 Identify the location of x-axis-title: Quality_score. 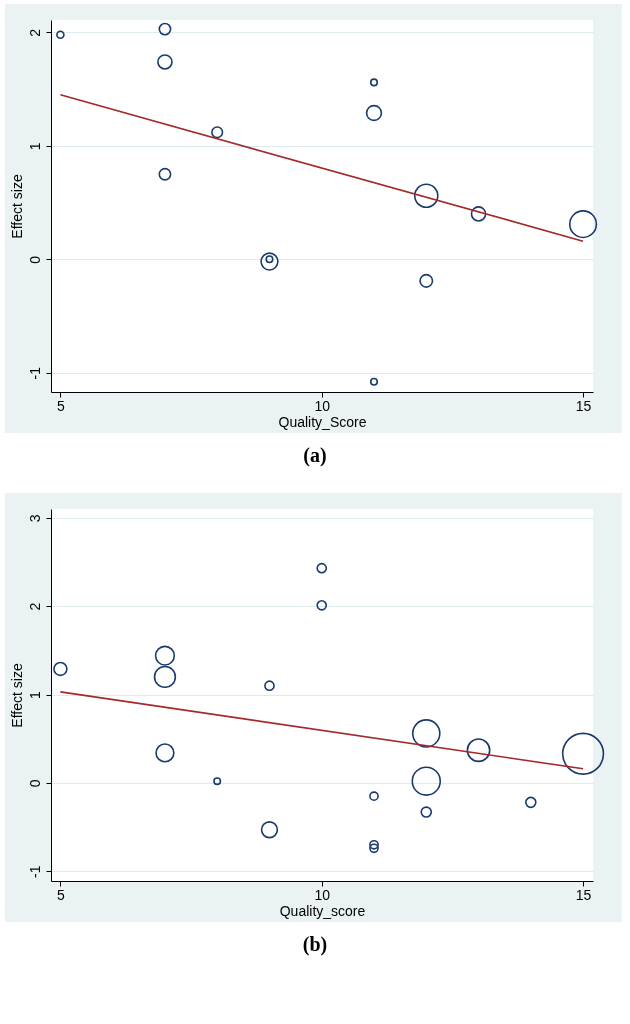
(322, 910).